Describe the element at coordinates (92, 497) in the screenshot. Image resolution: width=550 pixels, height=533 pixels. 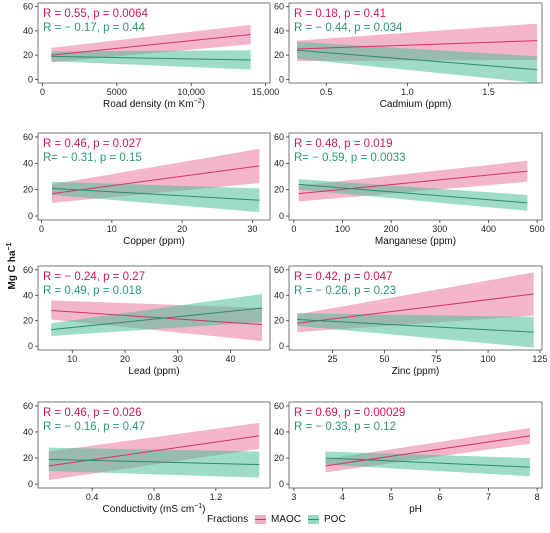
I see `x-tick-label: 0.4` at that location.